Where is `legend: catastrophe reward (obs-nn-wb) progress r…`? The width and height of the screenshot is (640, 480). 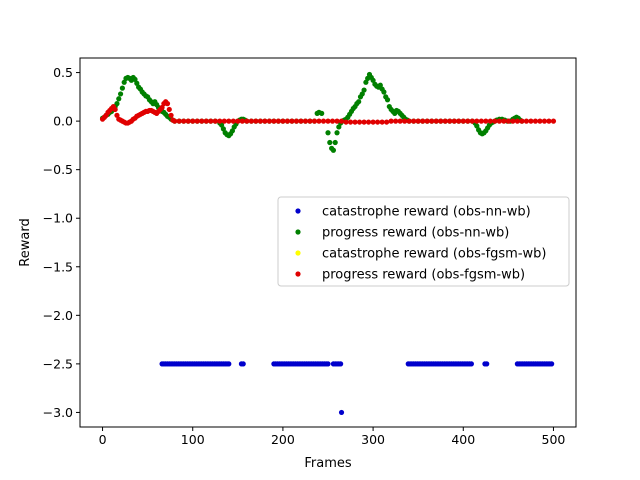
legend: catastrophe reward (obs-nn-wb) progress r… is located at coordinates (423, 241).